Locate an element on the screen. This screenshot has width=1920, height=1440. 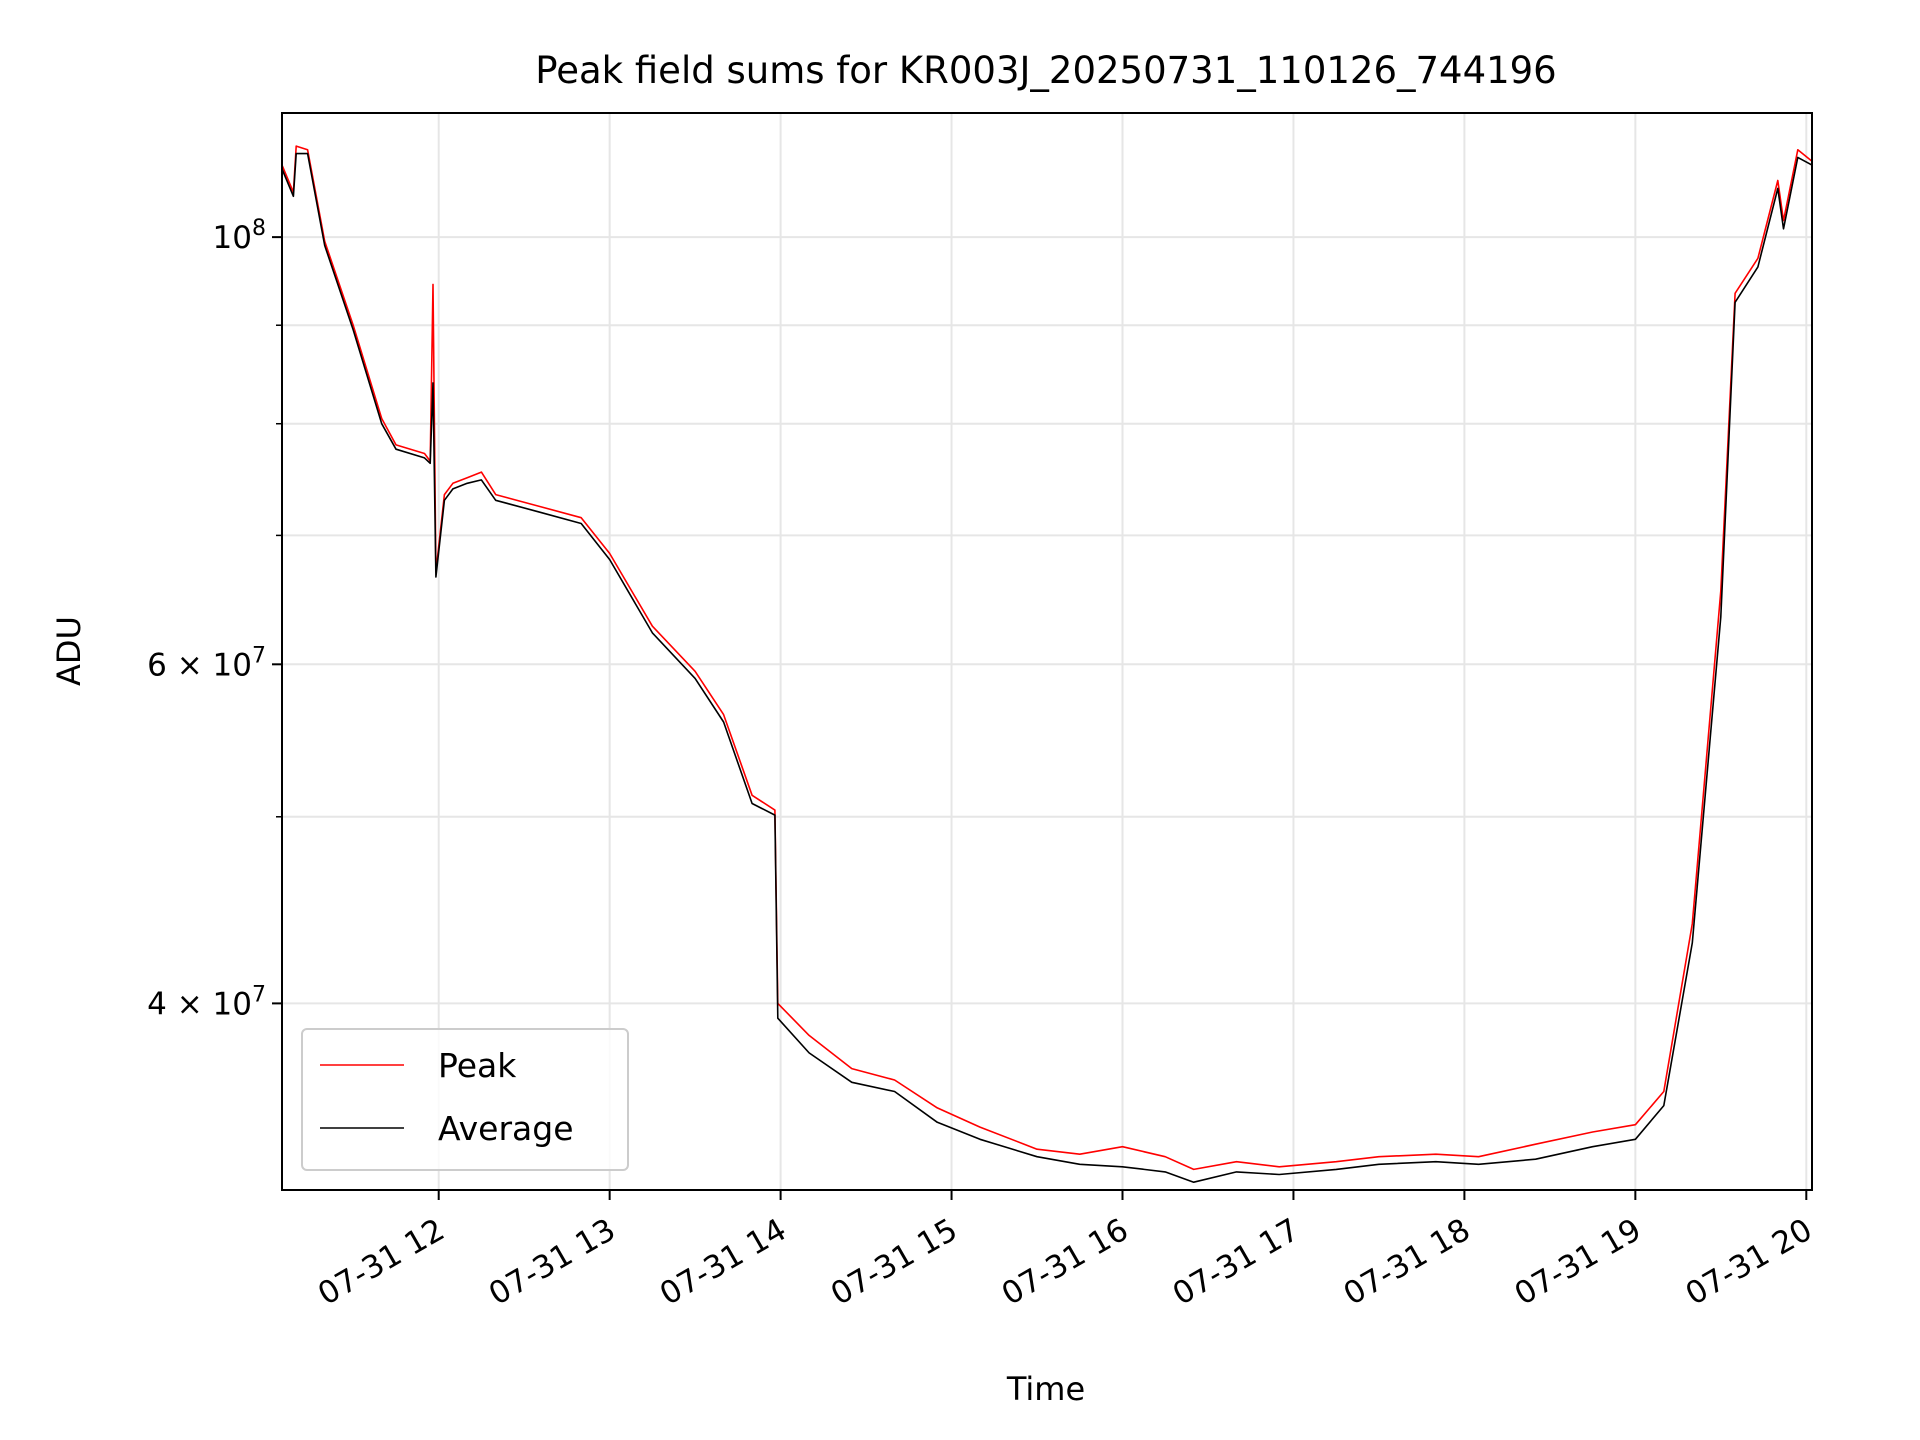
legend-peak-label: Peak is located at coordinates (477, 1065).